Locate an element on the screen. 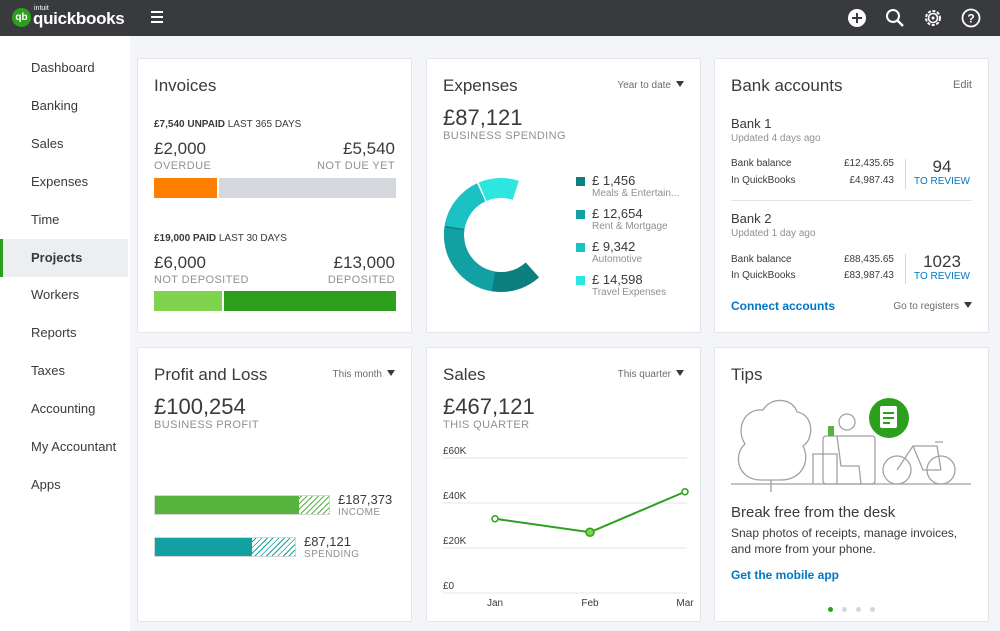 The width and height of the screenshot is (1000, 631). connect-accounts-link: Connect accounts is located at coordinates (783, 306).